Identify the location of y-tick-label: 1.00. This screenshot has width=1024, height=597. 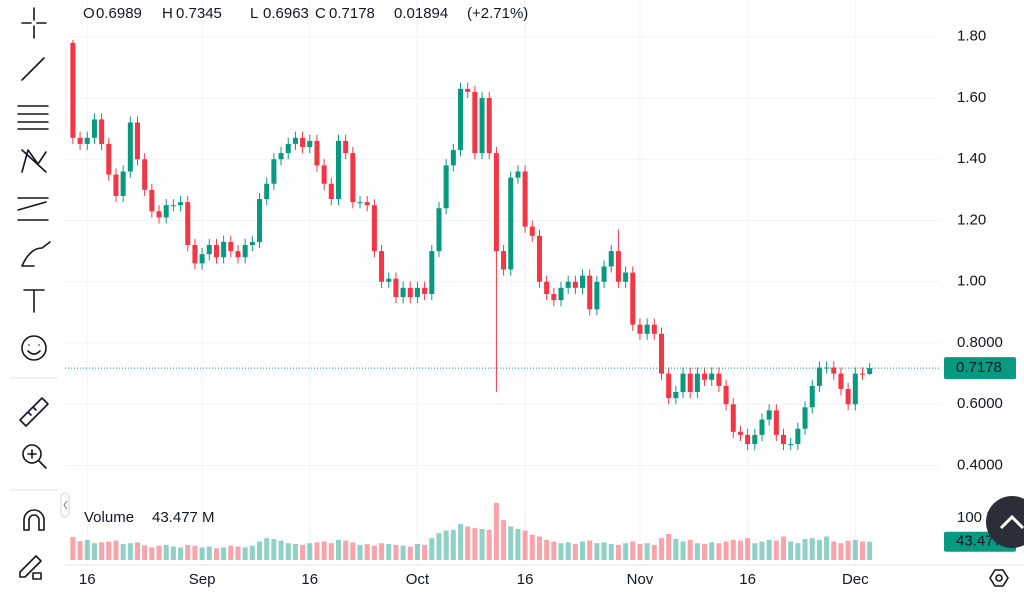
(971, 281).